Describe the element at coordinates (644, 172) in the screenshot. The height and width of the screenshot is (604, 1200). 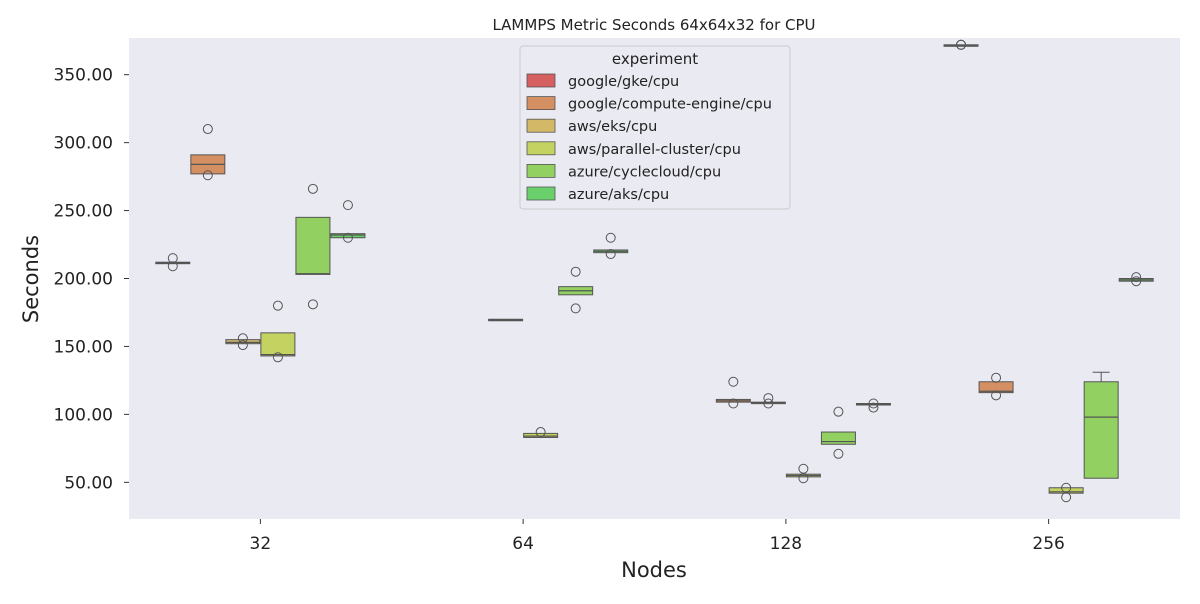
I see `legend-label: azure/cyclecloud/cpu` at that location.